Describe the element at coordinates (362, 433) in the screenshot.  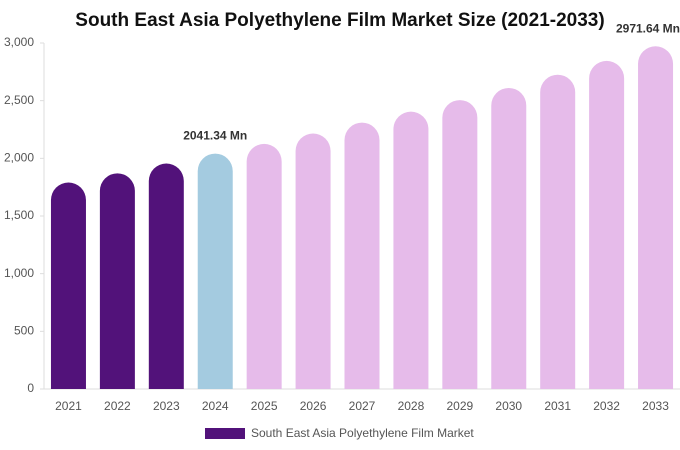
I see `legend-label: South East Asia Polyethylene Film Market` at that location.